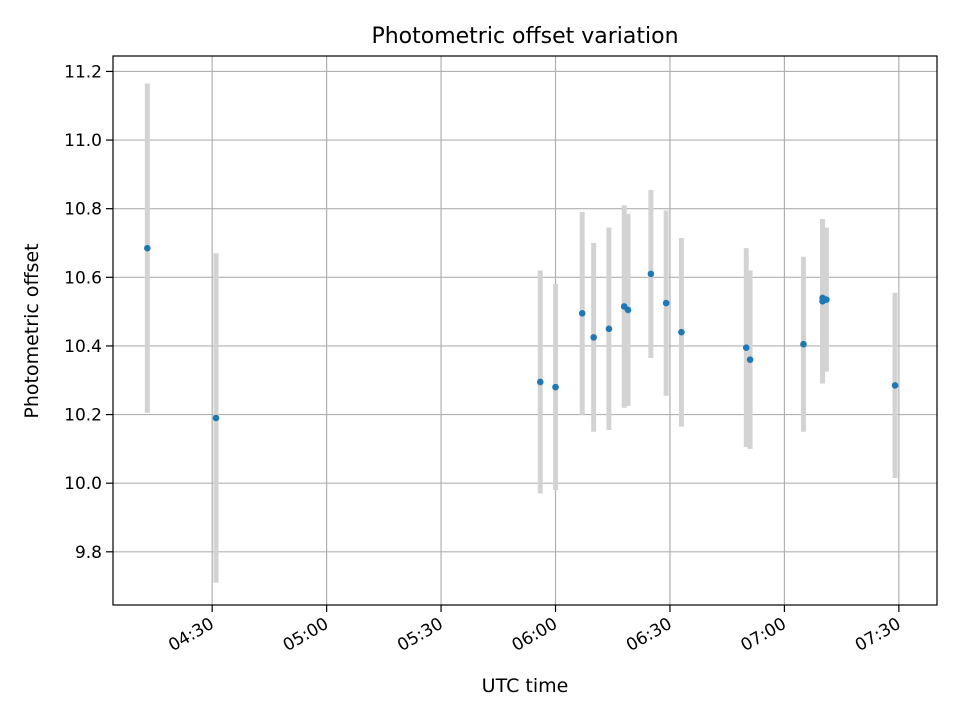  Describe the element at coordinates (83, 416) in the screenshot. I see `y-tick-label: 10.2` at that location.